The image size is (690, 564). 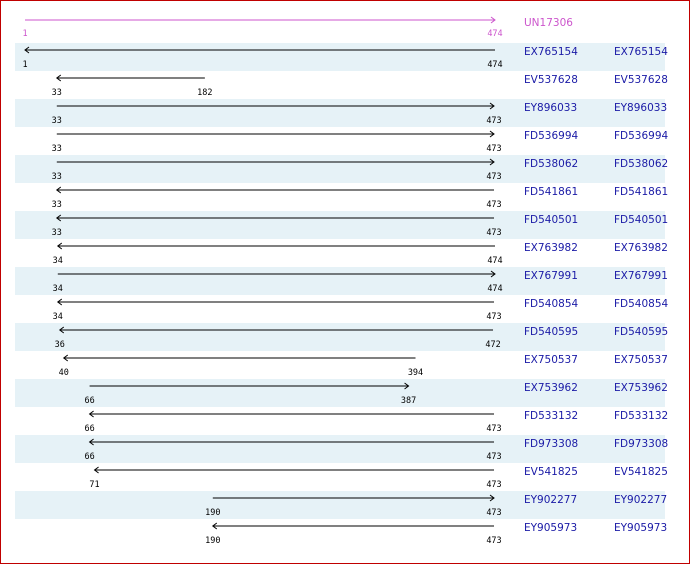 What do you see at coordinates (408, 401) in the screenshot?
I see `read-end: 387` at bounding box center [408, 401].